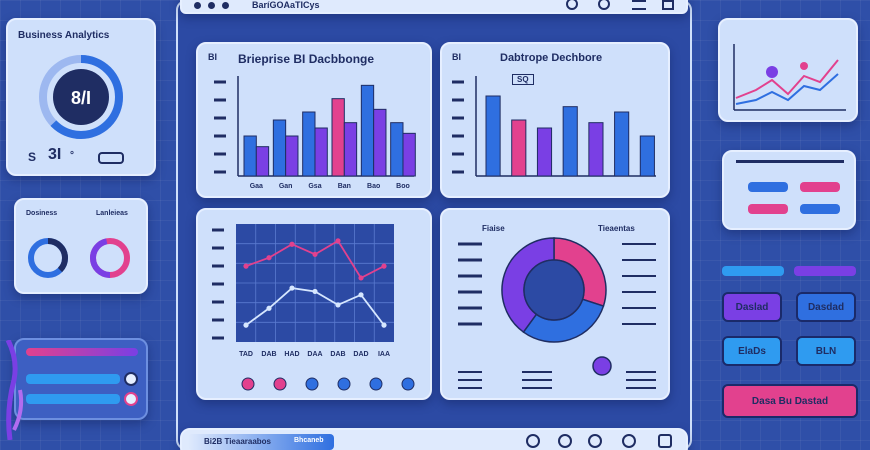  Describe the element at coordinates (14, 390) in the screenshot. I see `plant-decoration` at that location.